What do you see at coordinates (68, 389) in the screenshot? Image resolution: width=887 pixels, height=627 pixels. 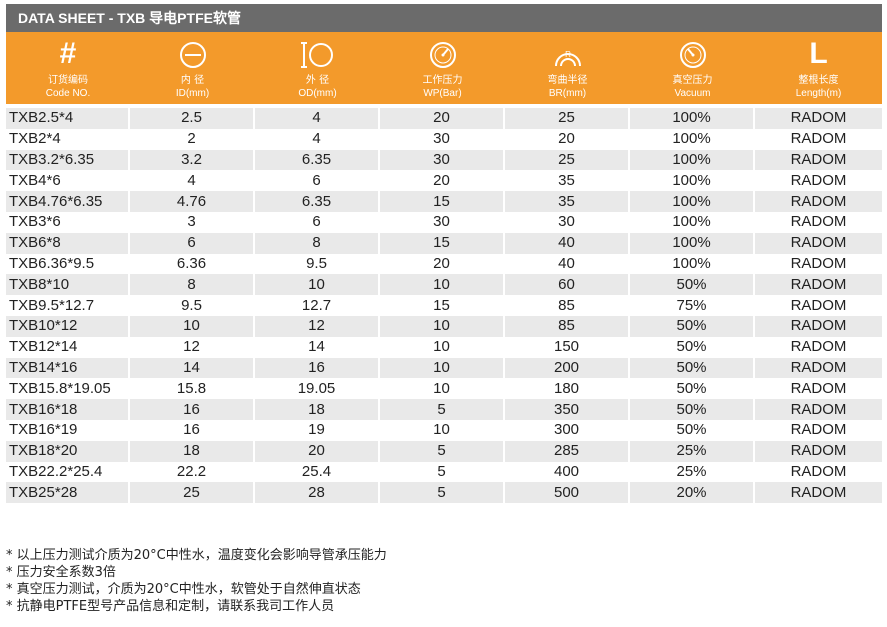 I see `table-cell: TXB15.8*19.05` at bounding box center [68, 389].